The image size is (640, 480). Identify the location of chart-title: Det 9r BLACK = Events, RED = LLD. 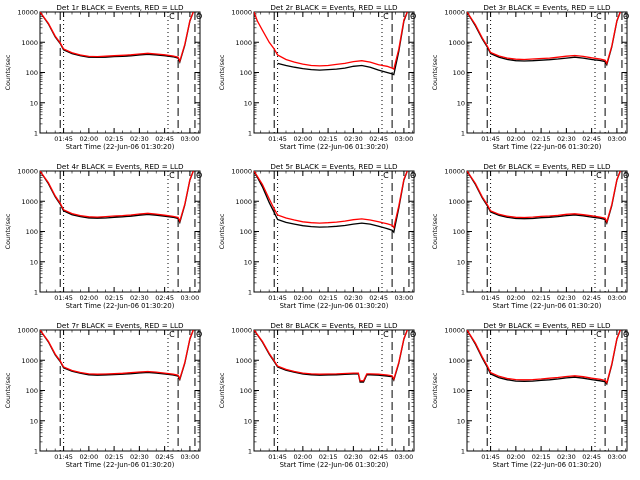
(547, 325).